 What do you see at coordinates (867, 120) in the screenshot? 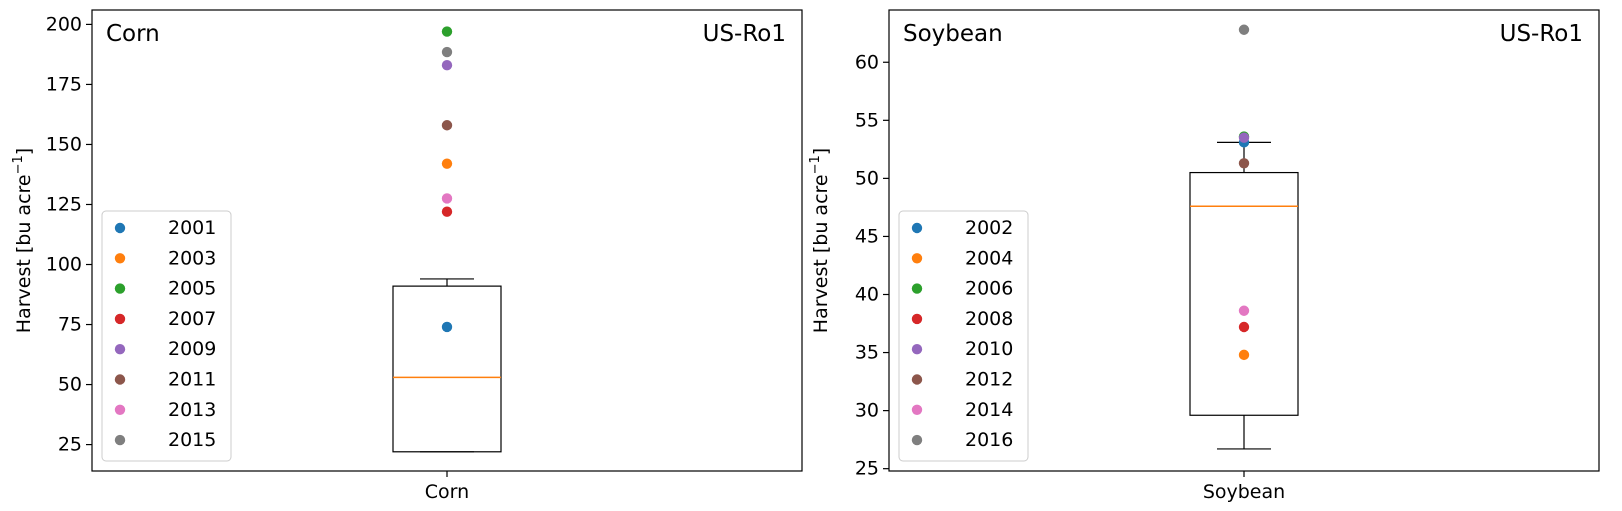
I see `y-tick-label: 55` at bounding box center [867, 120].